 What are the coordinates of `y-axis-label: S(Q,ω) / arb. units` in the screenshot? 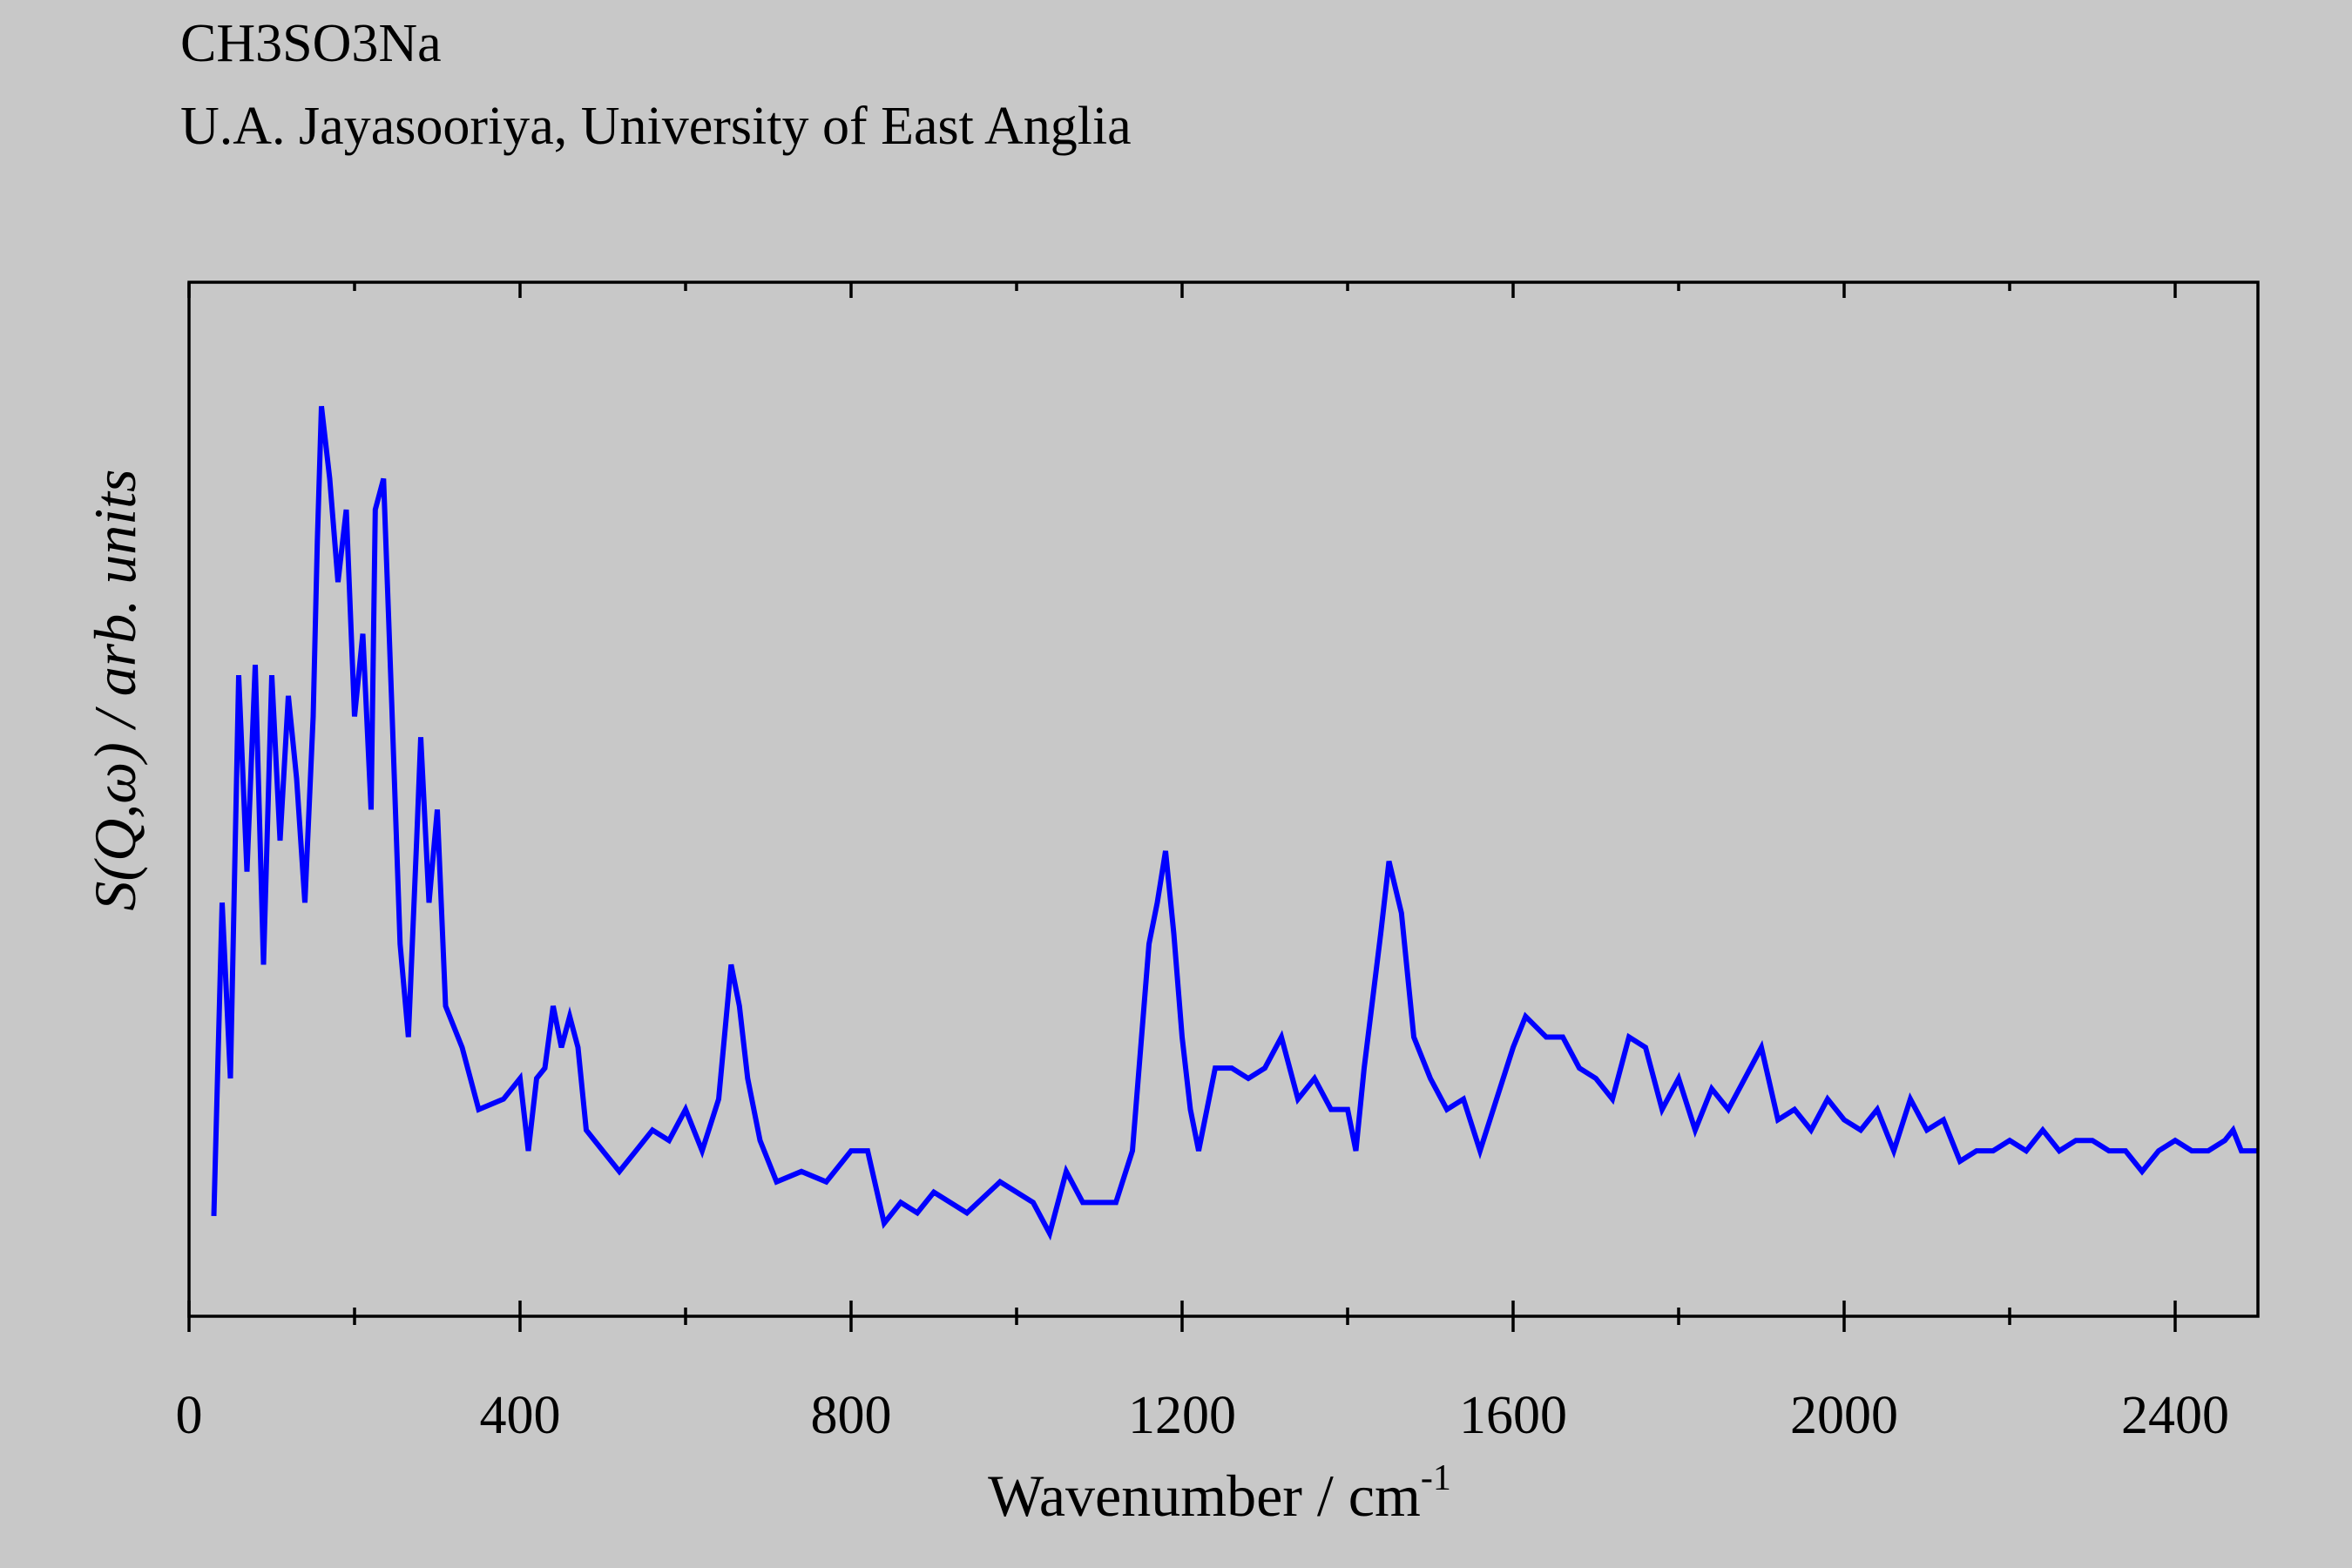 It's located at (115, 689).